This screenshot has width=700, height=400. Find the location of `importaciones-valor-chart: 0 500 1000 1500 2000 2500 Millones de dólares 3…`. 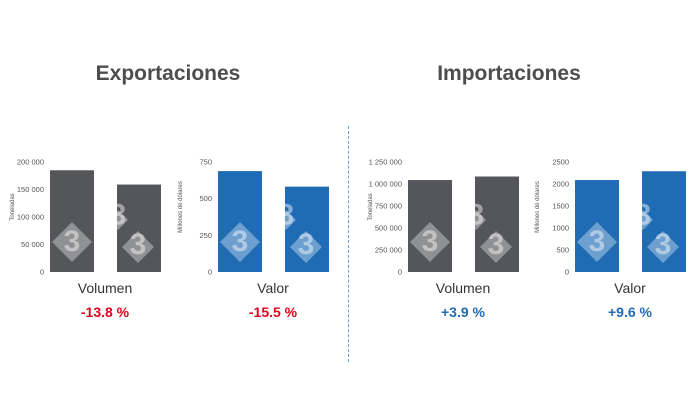

importaciones-valor-chart: 0 500 1000 1500 2000 2500 Millones de dólares 3… is located at coordinates (610, 239).